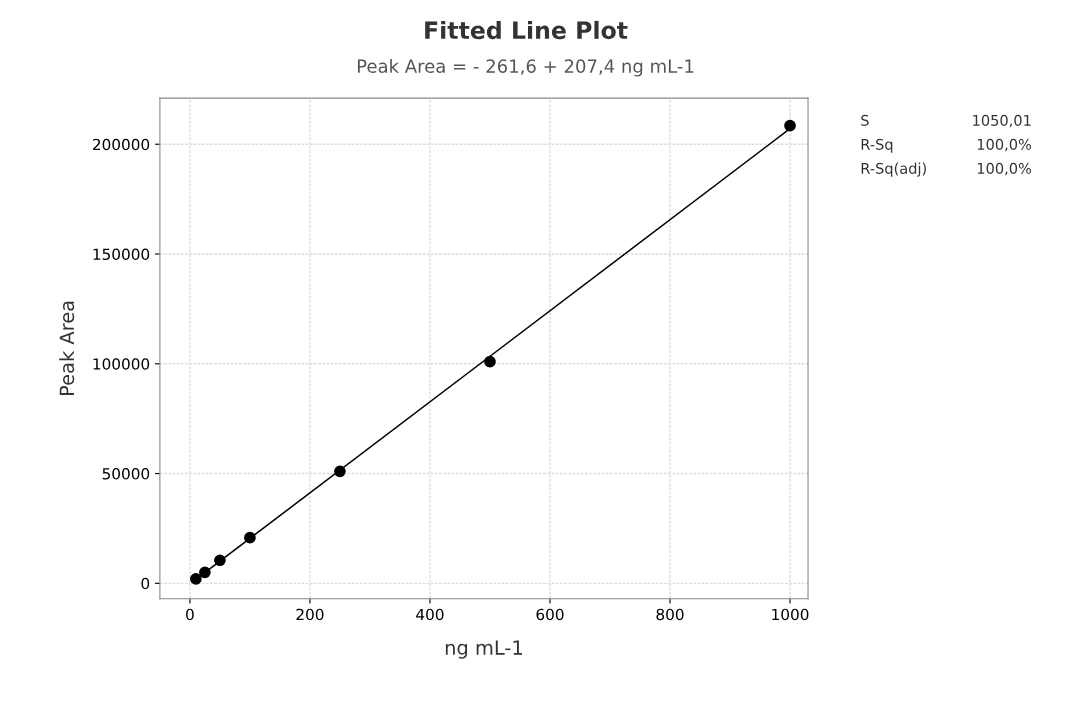 This screenshot has height=706, width=1066. Describe the element at coordinates (1002, 121) in the screenshot. I see `text: 1050,01` at that location.